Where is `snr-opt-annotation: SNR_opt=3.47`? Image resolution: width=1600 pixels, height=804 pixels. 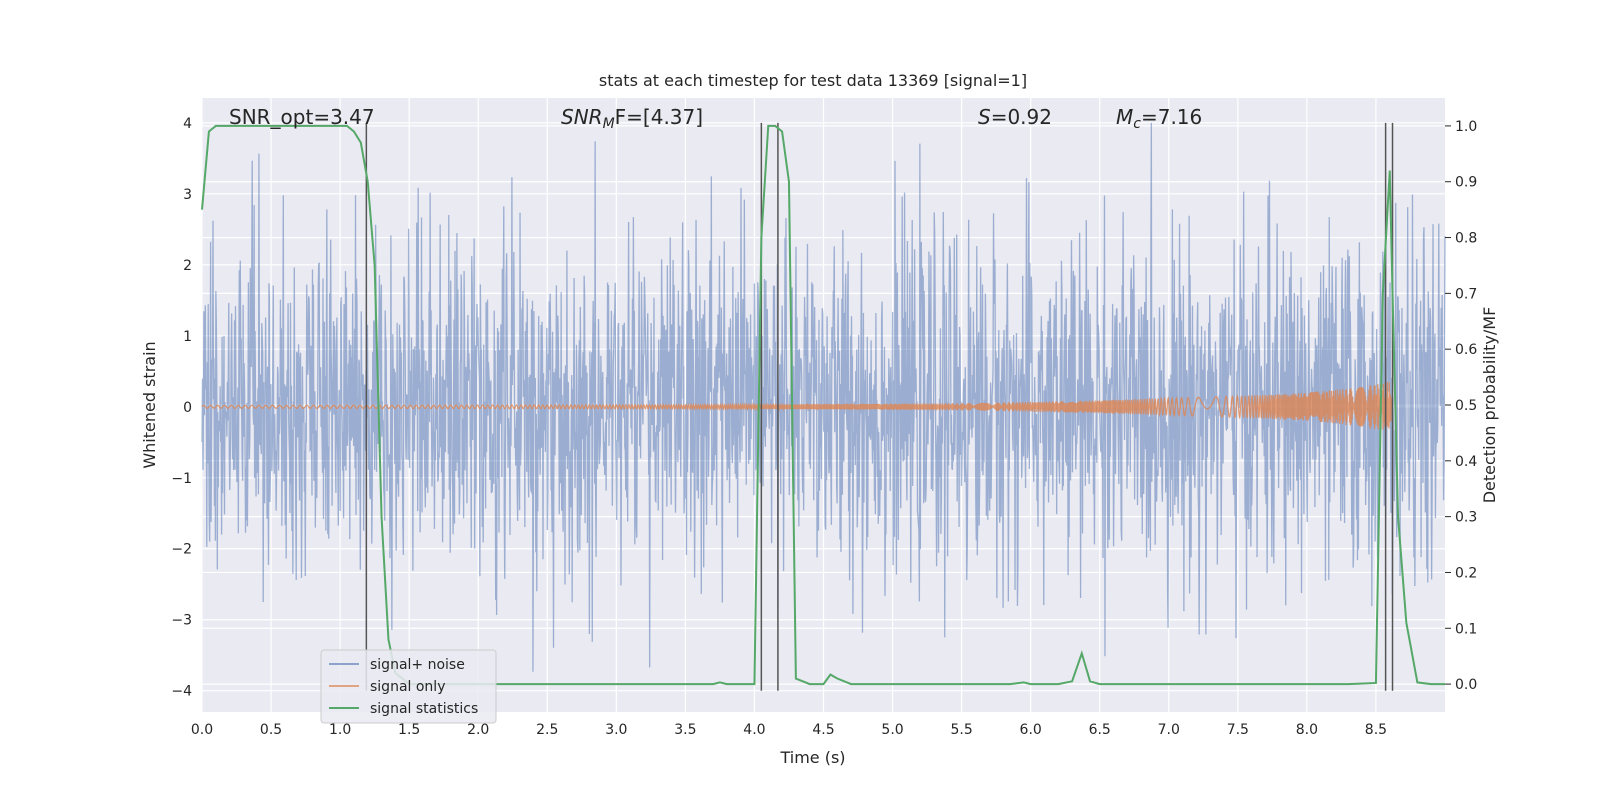 snr-opt-annotation: SNR_opt=3.47 is located at coordinates (302, 117).